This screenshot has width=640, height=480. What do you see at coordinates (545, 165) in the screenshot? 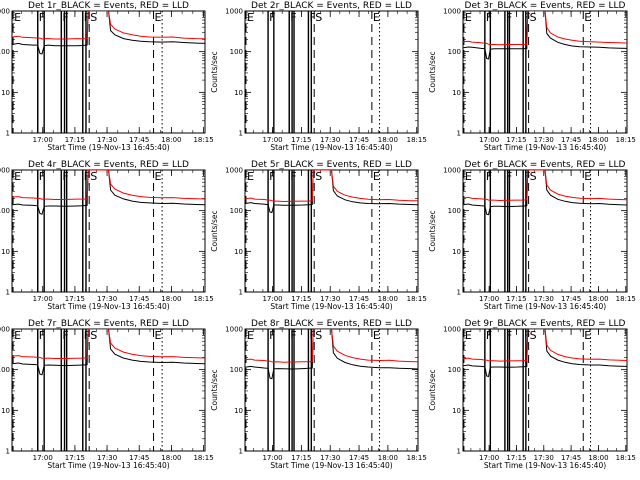
I see `panel-title: Det 6r_BLACK = Events, RED = LLD` at bounding box center [545, 165].